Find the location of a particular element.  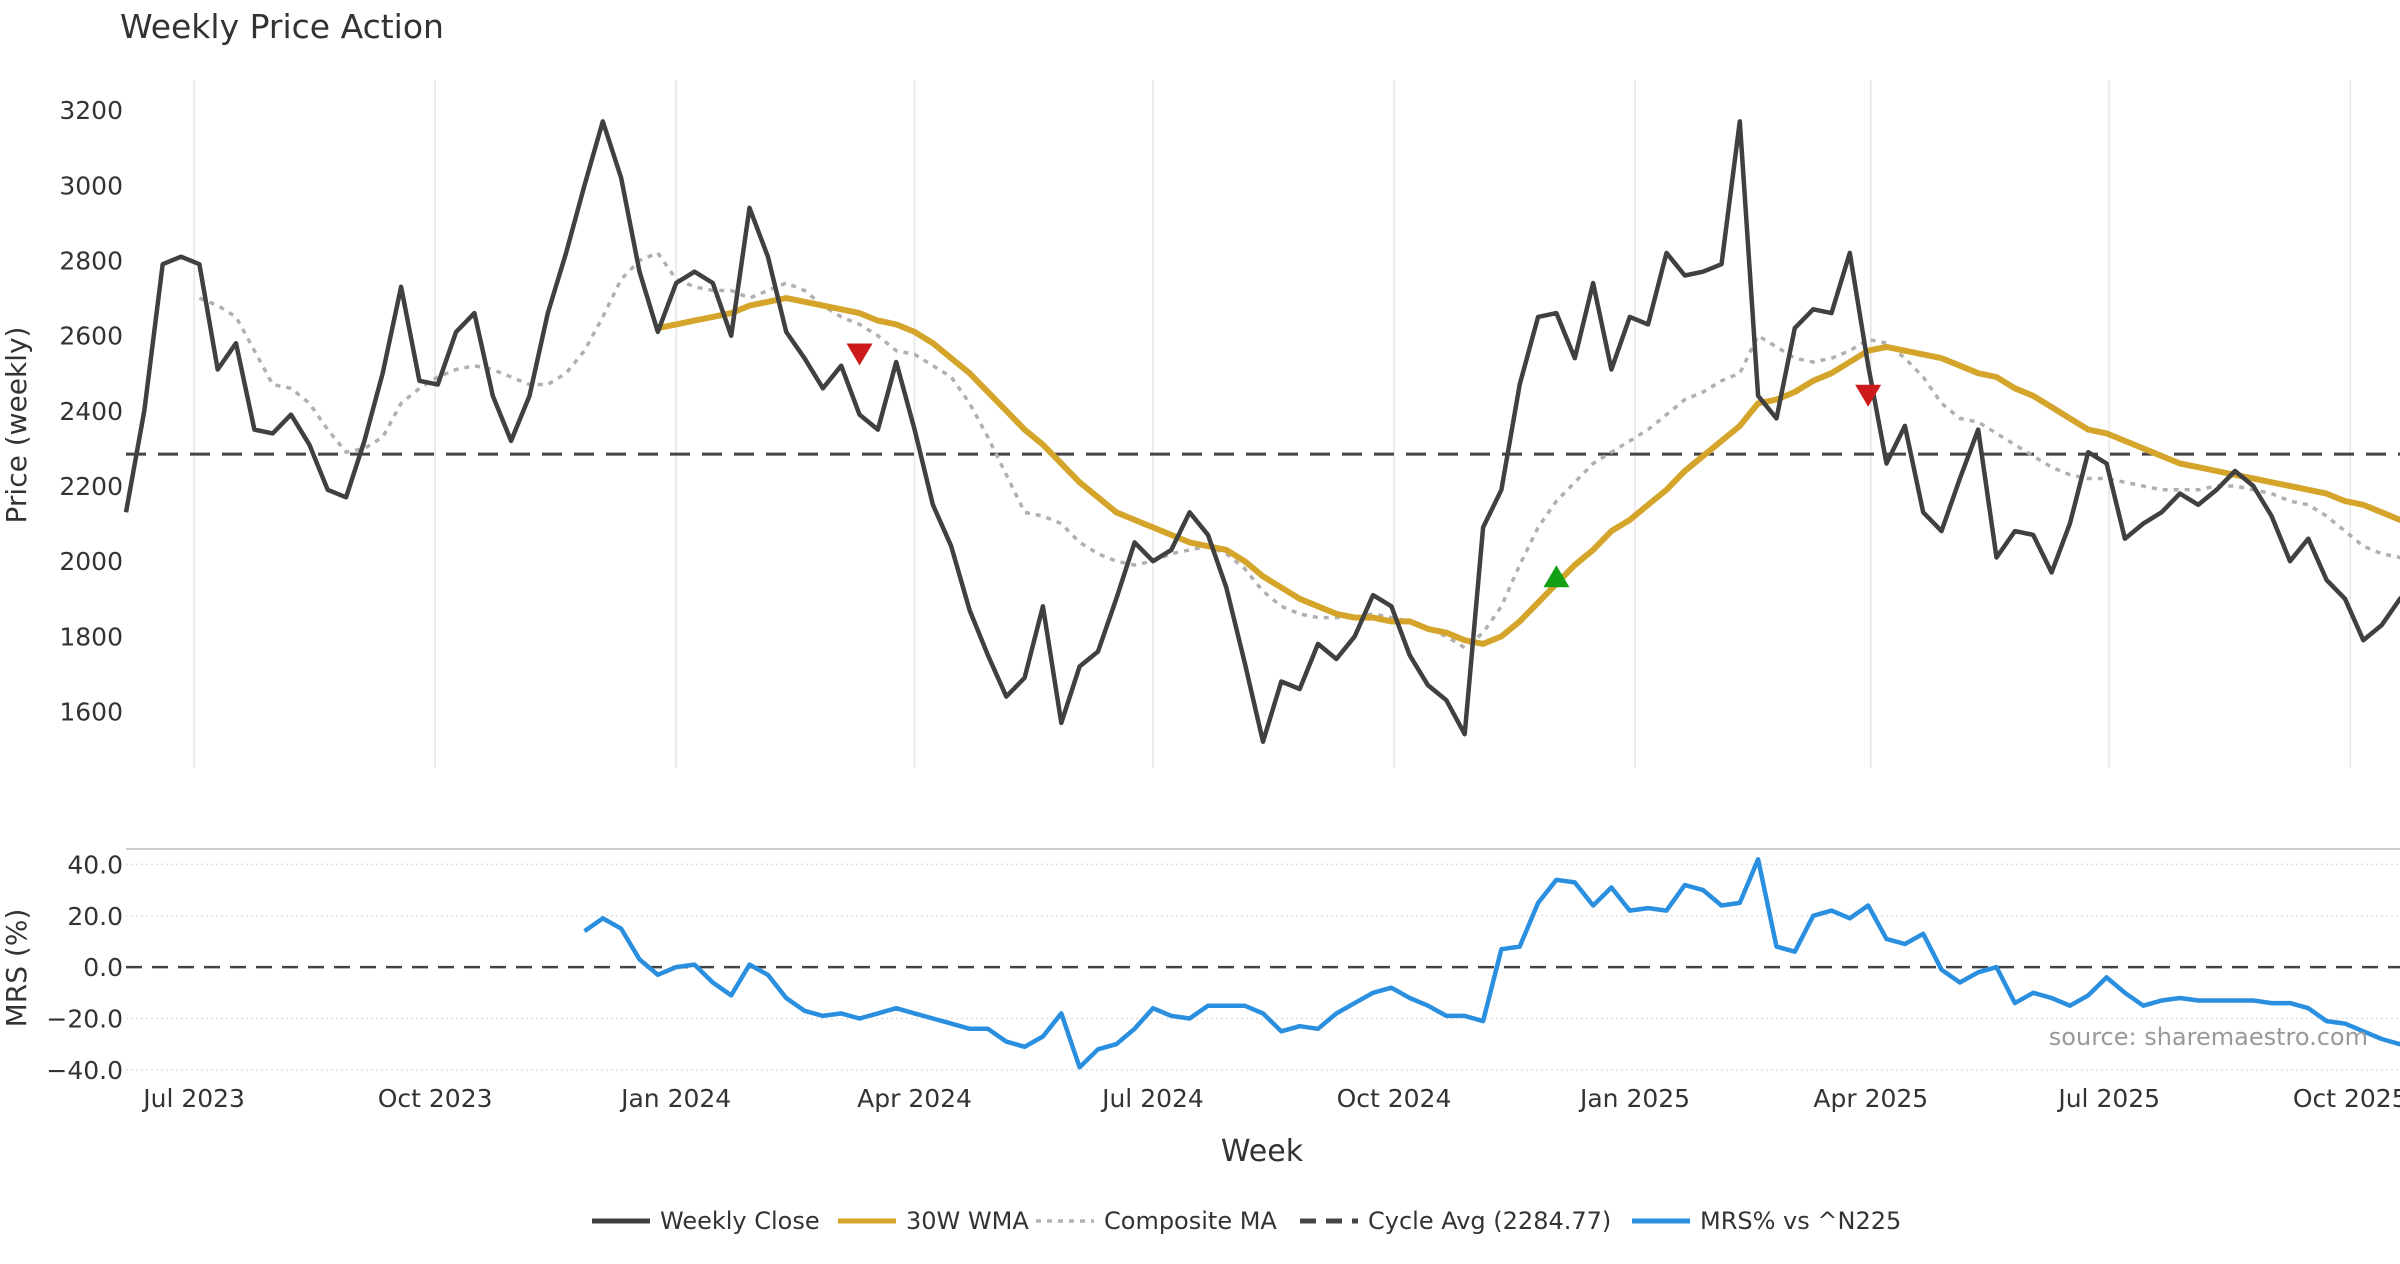

price-y-tick-label: 3000 is located at coordinates (91, 185).